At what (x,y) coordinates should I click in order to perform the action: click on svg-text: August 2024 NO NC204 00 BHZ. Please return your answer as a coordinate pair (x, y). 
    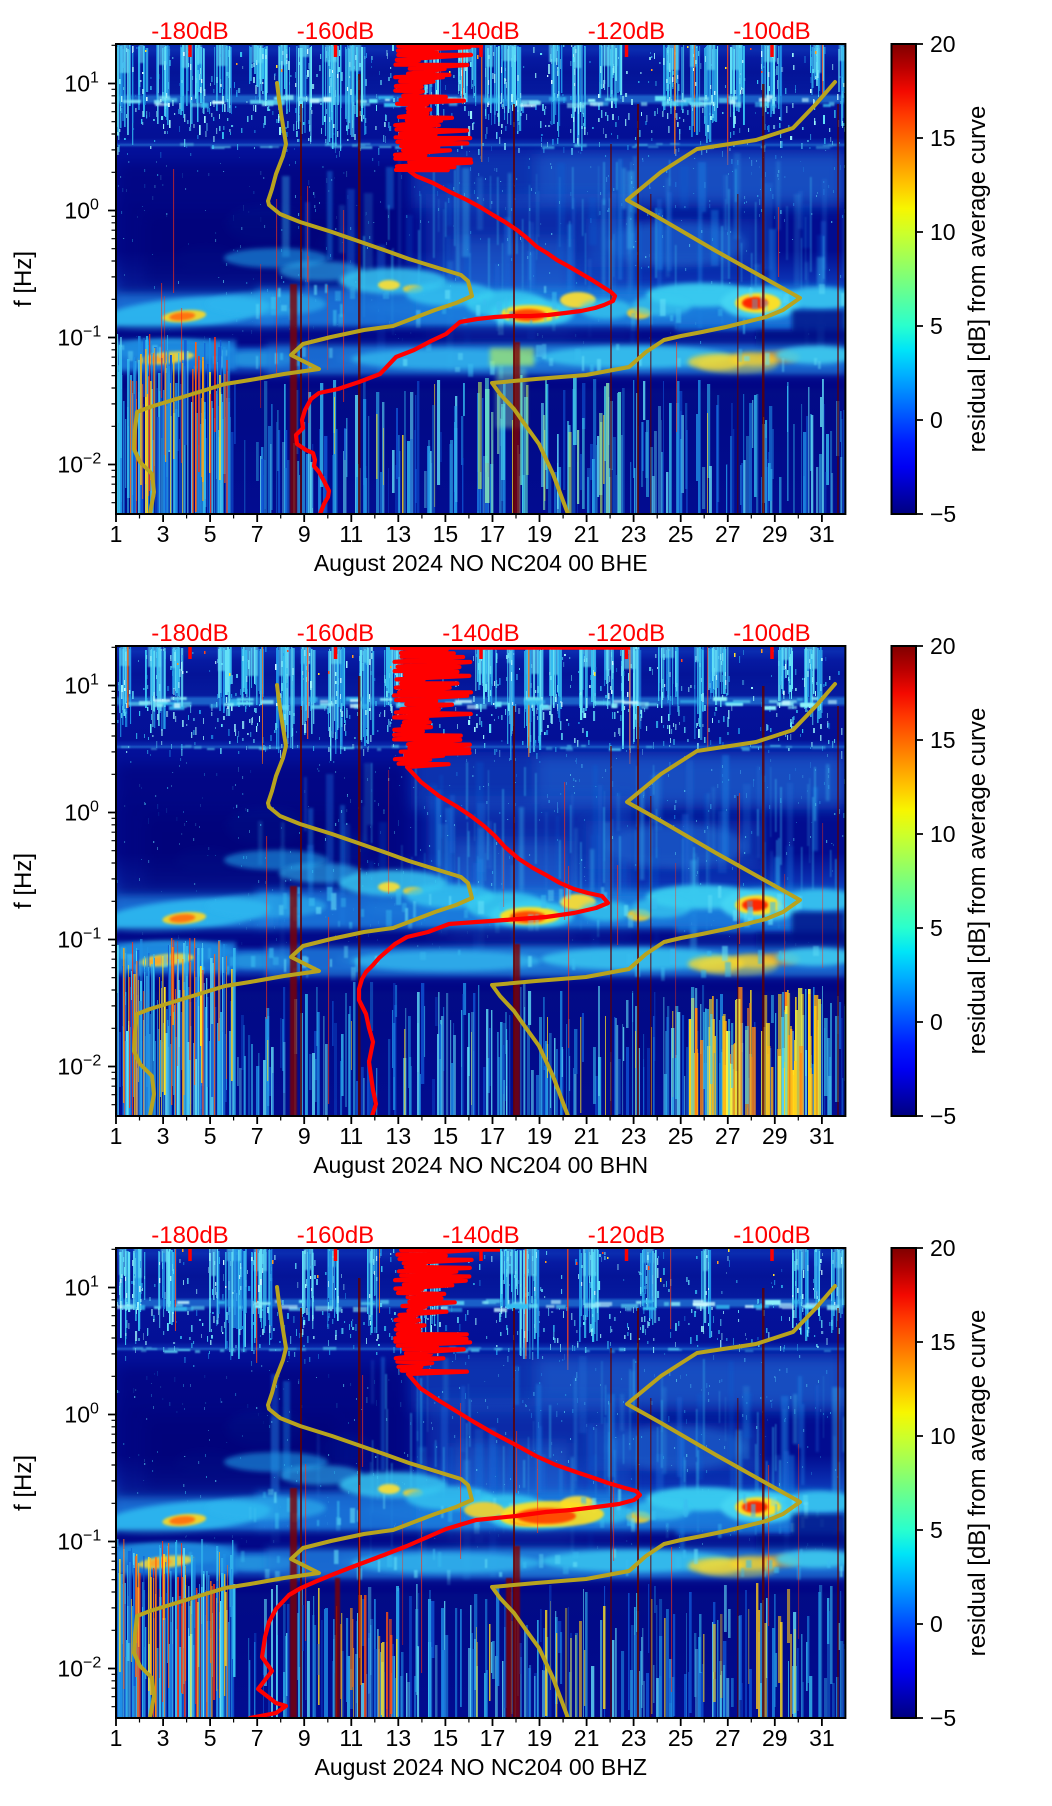
    Looking at the image, I should click on (480, 1767).